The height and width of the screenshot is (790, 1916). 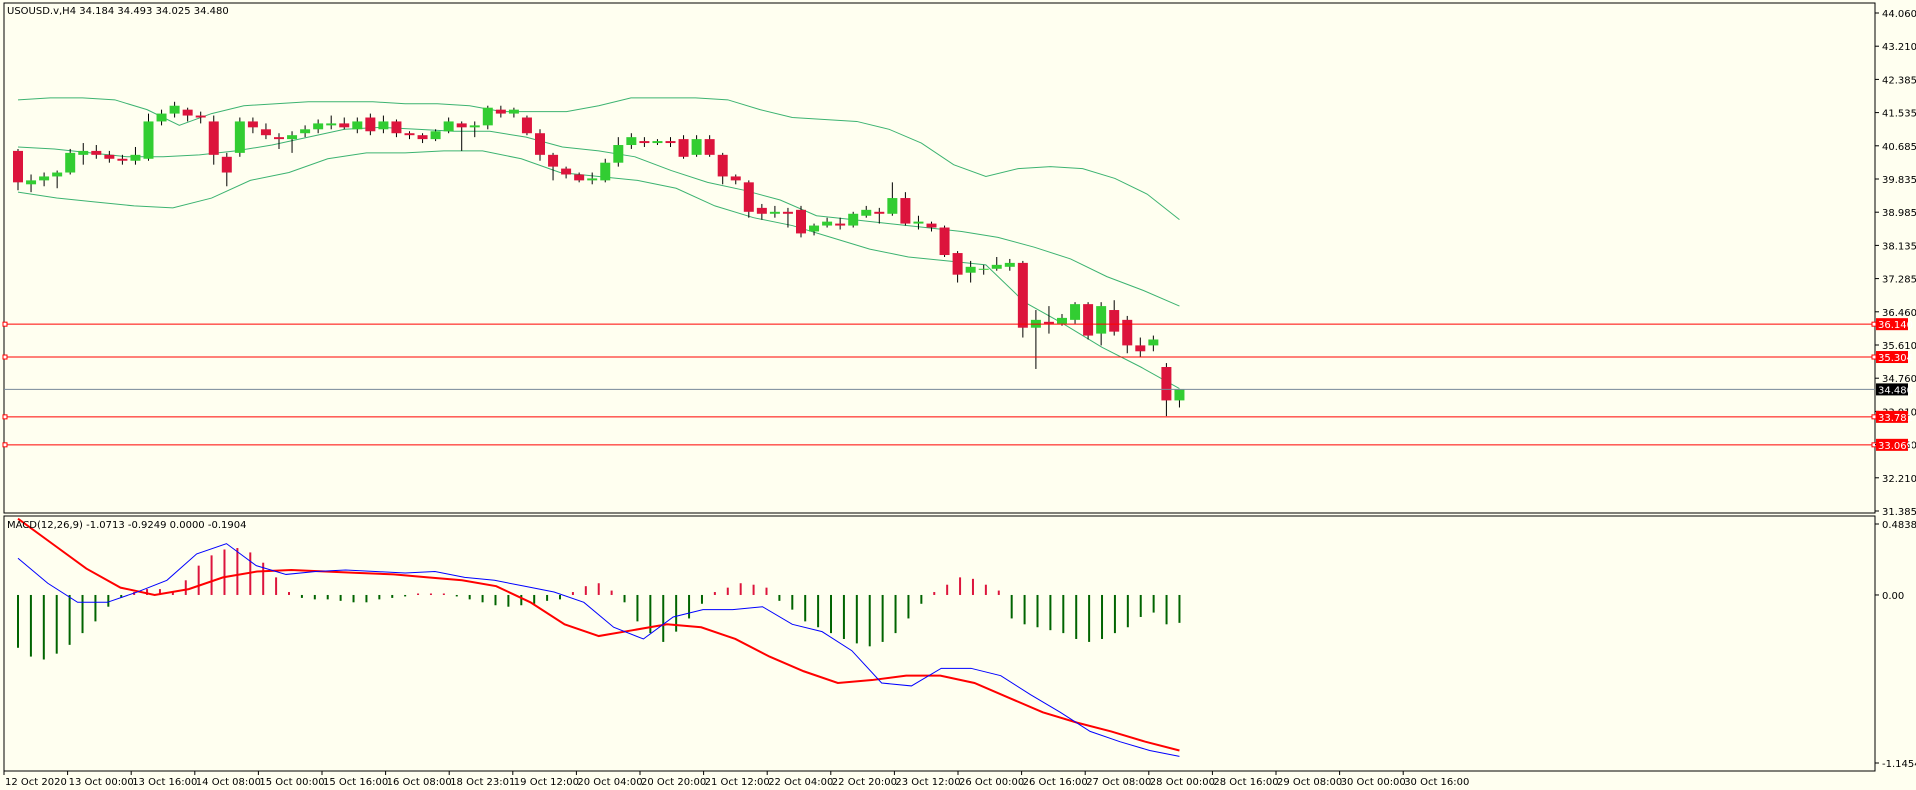 I want to click on time-tick-label: 20 Oct 04:00, so click(x=609, y=782).